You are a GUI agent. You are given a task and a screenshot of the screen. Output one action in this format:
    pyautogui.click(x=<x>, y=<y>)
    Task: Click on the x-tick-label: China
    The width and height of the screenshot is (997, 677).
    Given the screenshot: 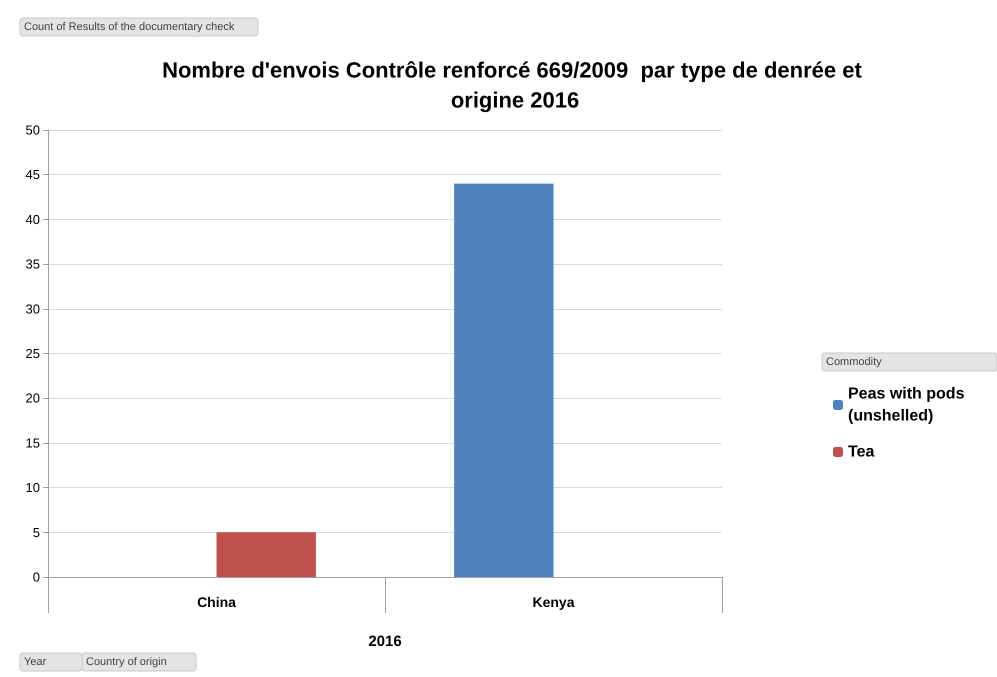 What is the action you would take?
    pyautogui.click(x=216, y=602)
    